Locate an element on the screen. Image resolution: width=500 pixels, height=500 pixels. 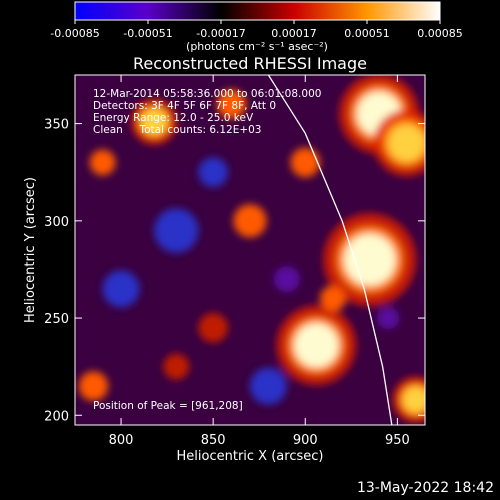
colorbar-tick-label: -0.00085 is located at coordinates (74, 33).